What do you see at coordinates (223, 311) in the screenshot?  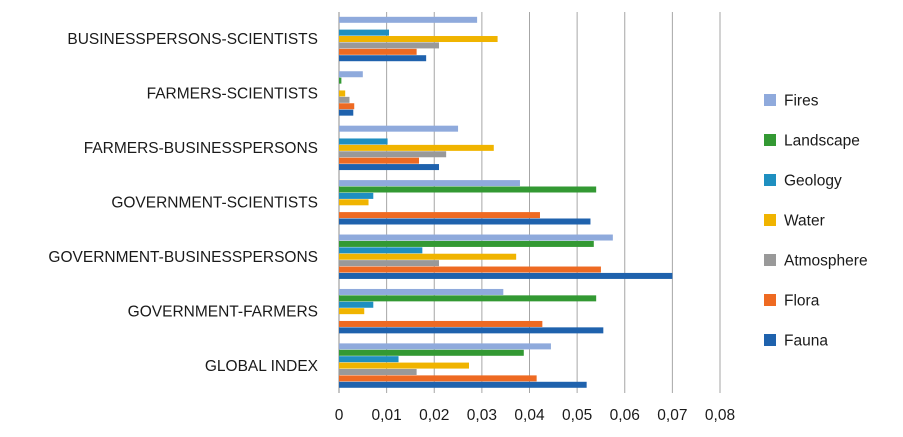 I see `category-label: GOVERNMENT-FARMERS` at bounding box center [223, 311].